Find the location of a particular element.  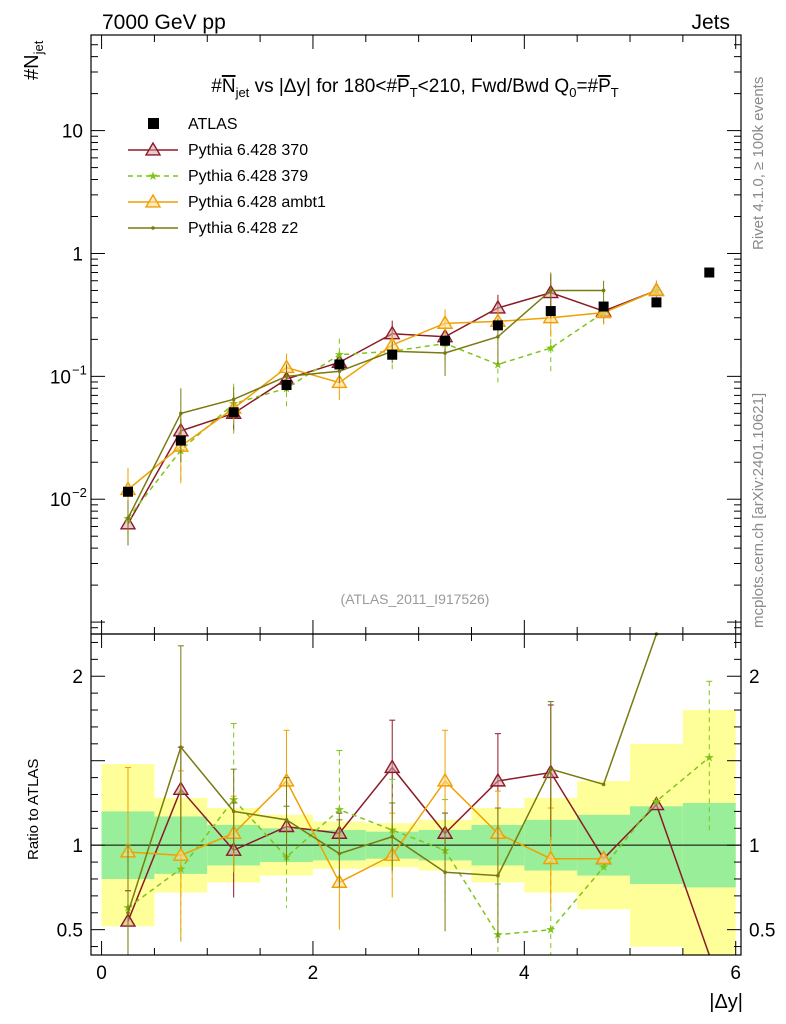

x-tick-label: 4 is located at coordinates (524, 973).